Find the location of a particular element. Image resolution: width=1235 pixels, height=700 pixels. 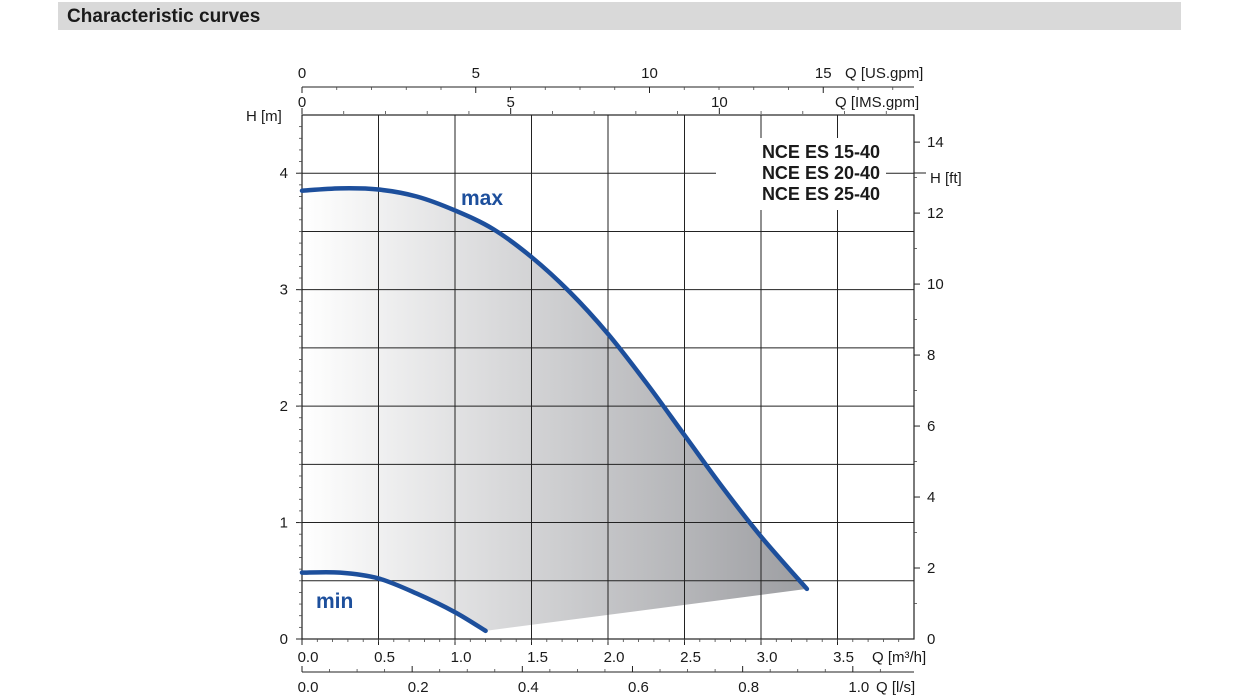

chart-title-line: NCE ES 15-40 is located at coordinates (821, 152).